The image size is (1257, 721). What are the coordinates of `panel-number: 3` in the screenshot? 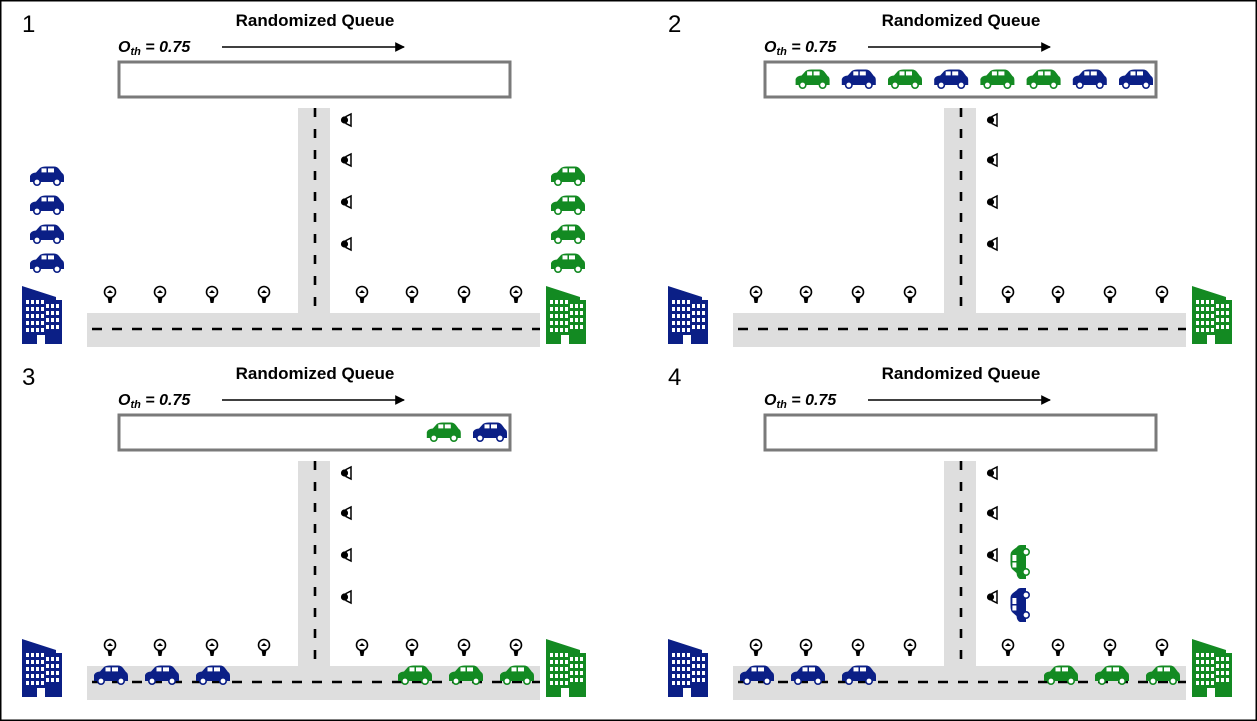 It's located at (28, 377).